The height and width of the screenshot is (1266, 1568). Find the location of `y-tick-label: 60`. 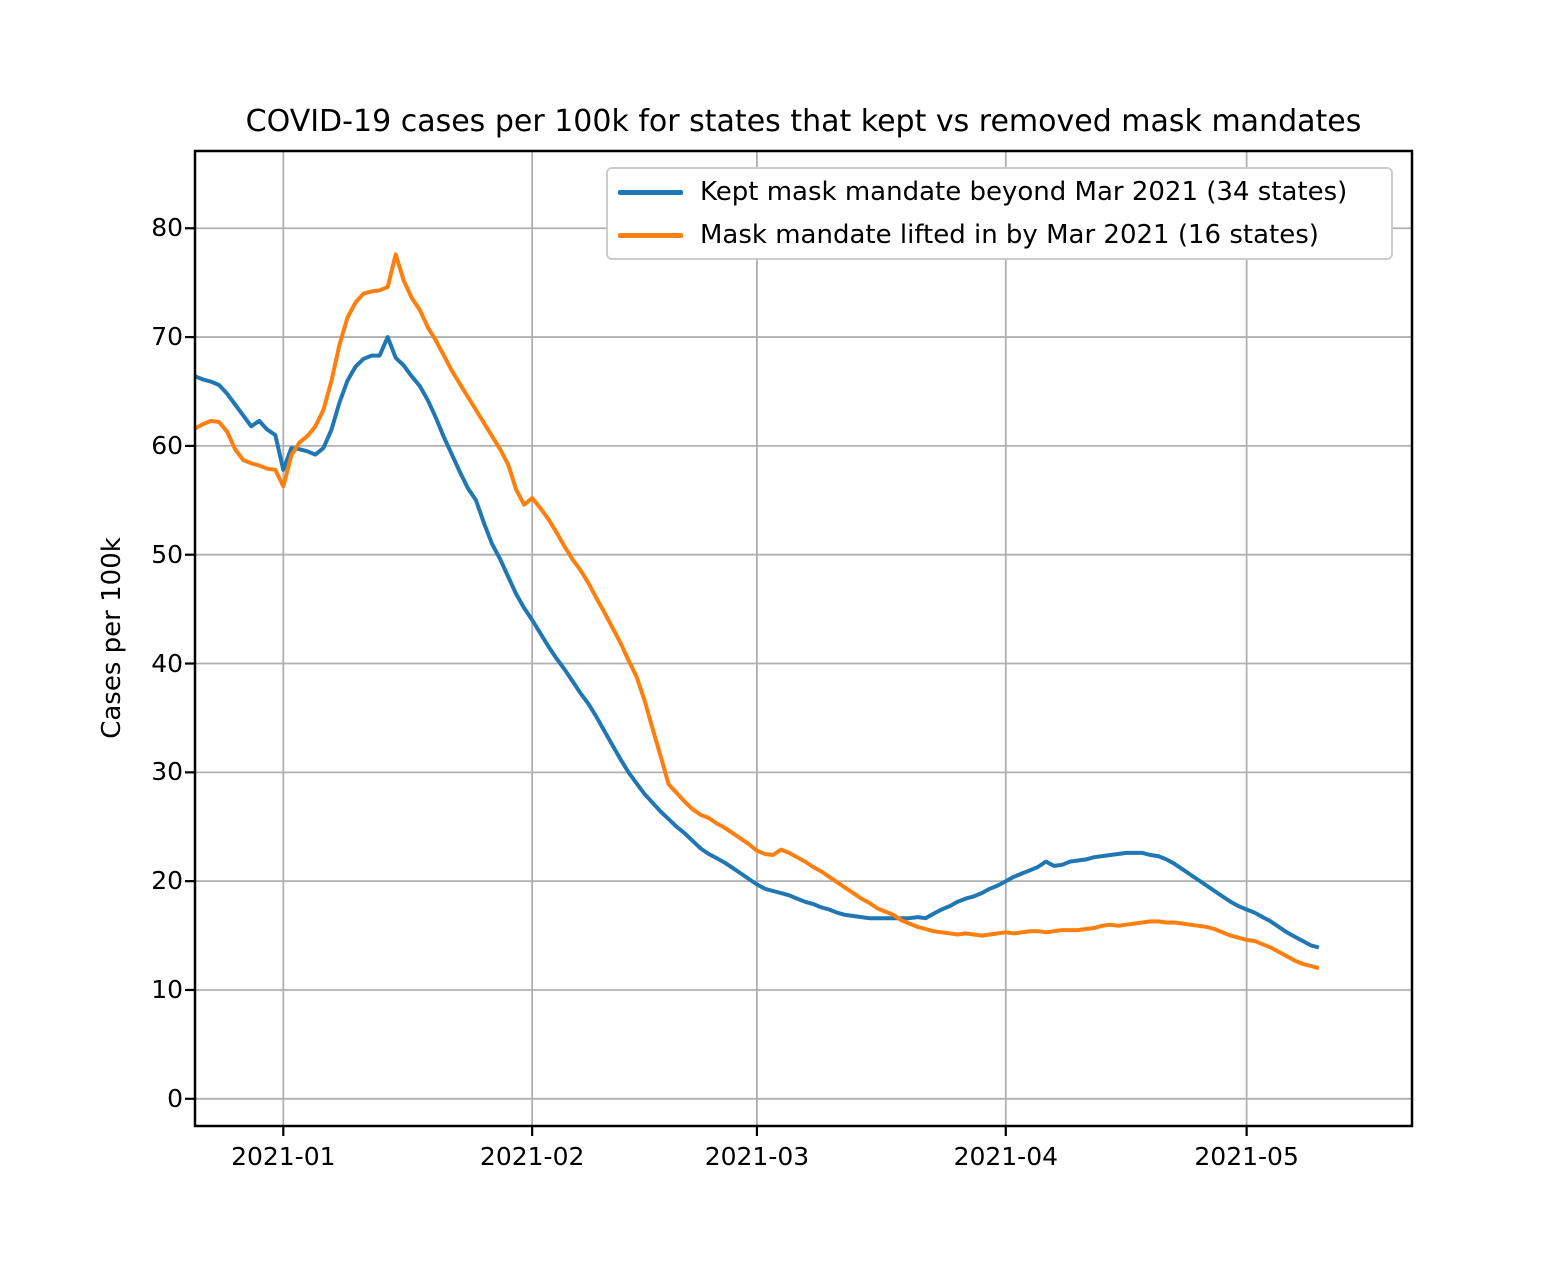

y-tick-label: 60 is located at coordinates (167, 445).